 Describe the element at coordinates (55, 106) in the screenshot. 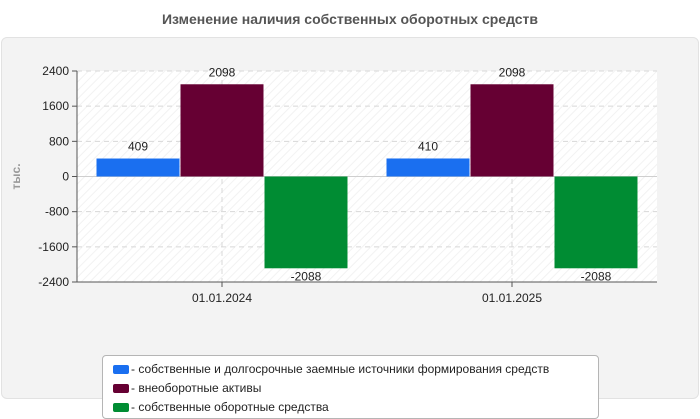

I see `y-tick-label: 1600` at that location.